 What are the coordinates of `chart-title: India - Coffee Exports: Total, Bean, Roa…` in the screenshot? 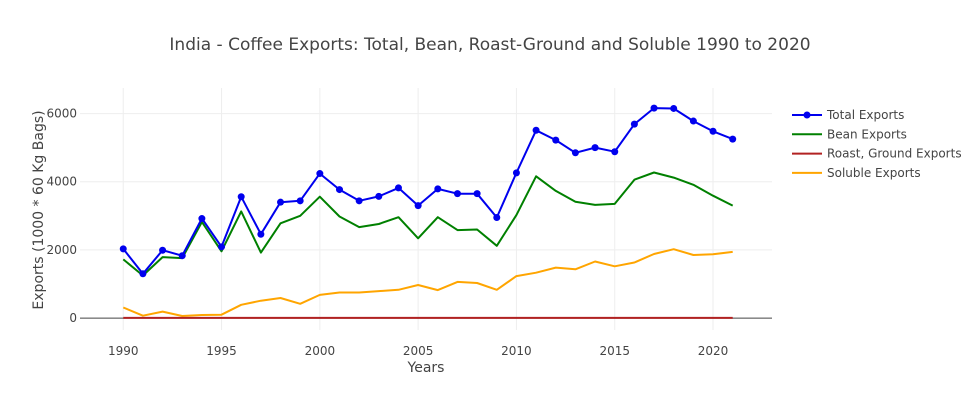 It's located at (489, 45).